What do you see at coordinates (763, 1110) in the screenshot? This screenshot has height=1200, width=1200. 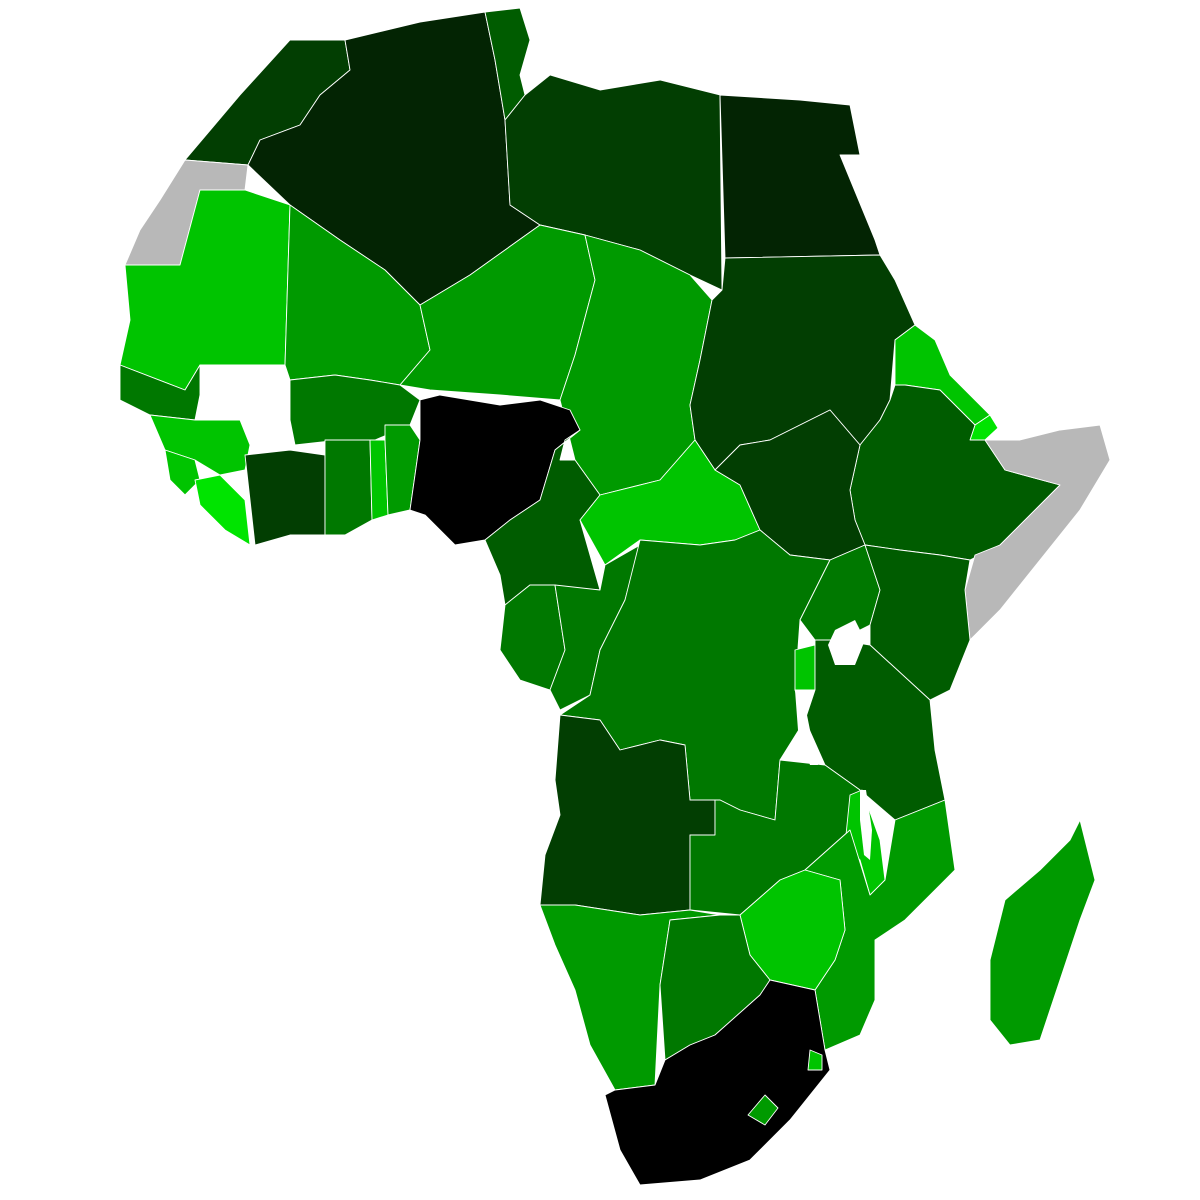 I see `region-lesotho` at bounding box center [763, 1110].